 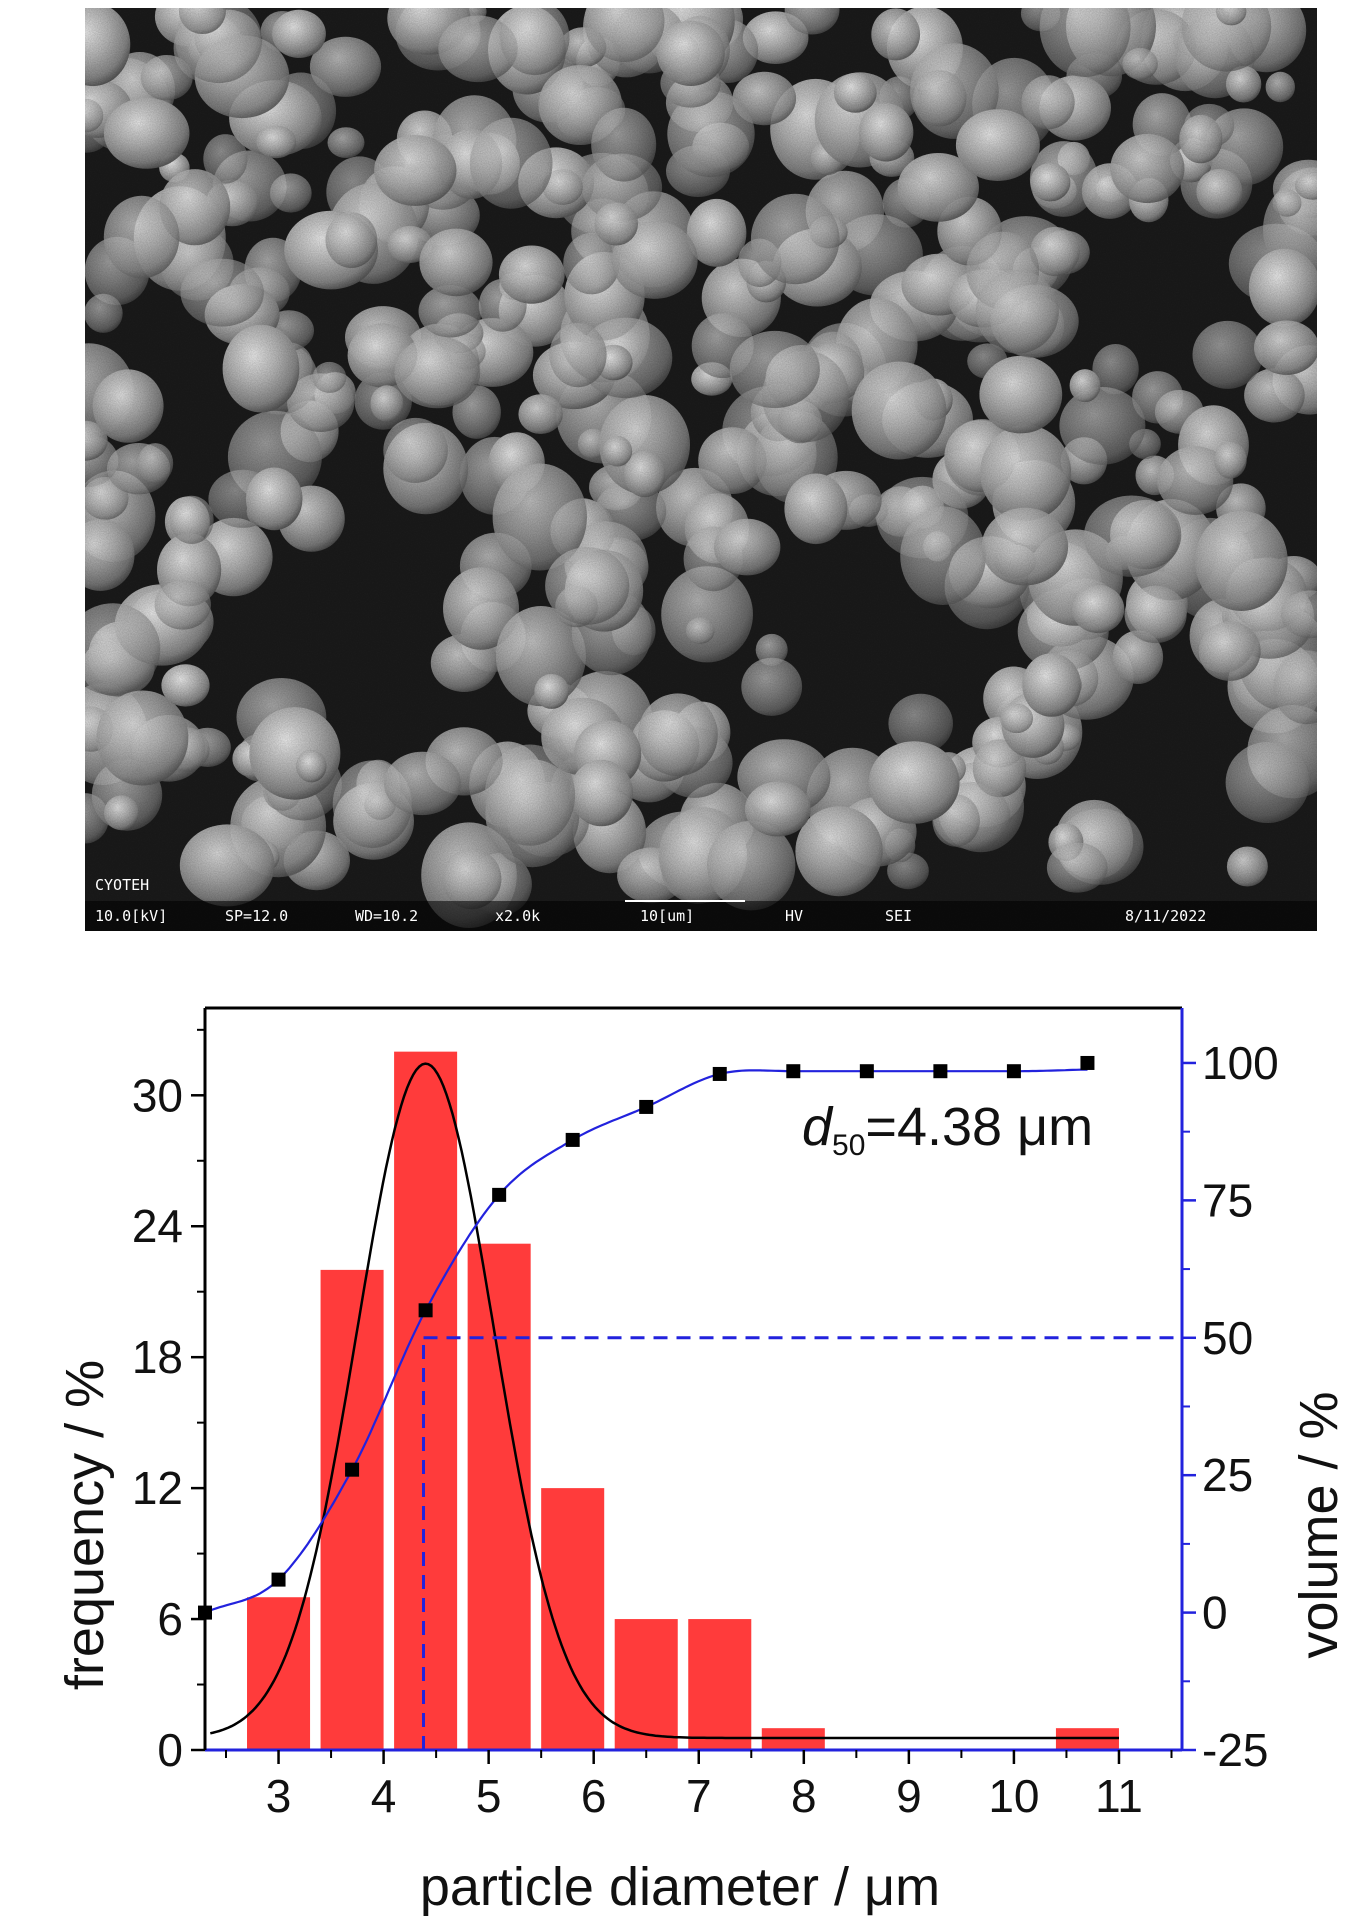 What do you see at coordinates (256, 916) in the screenshot?
I see `sem-info-spot: SP=12.0` at bounding box center [256, 916].